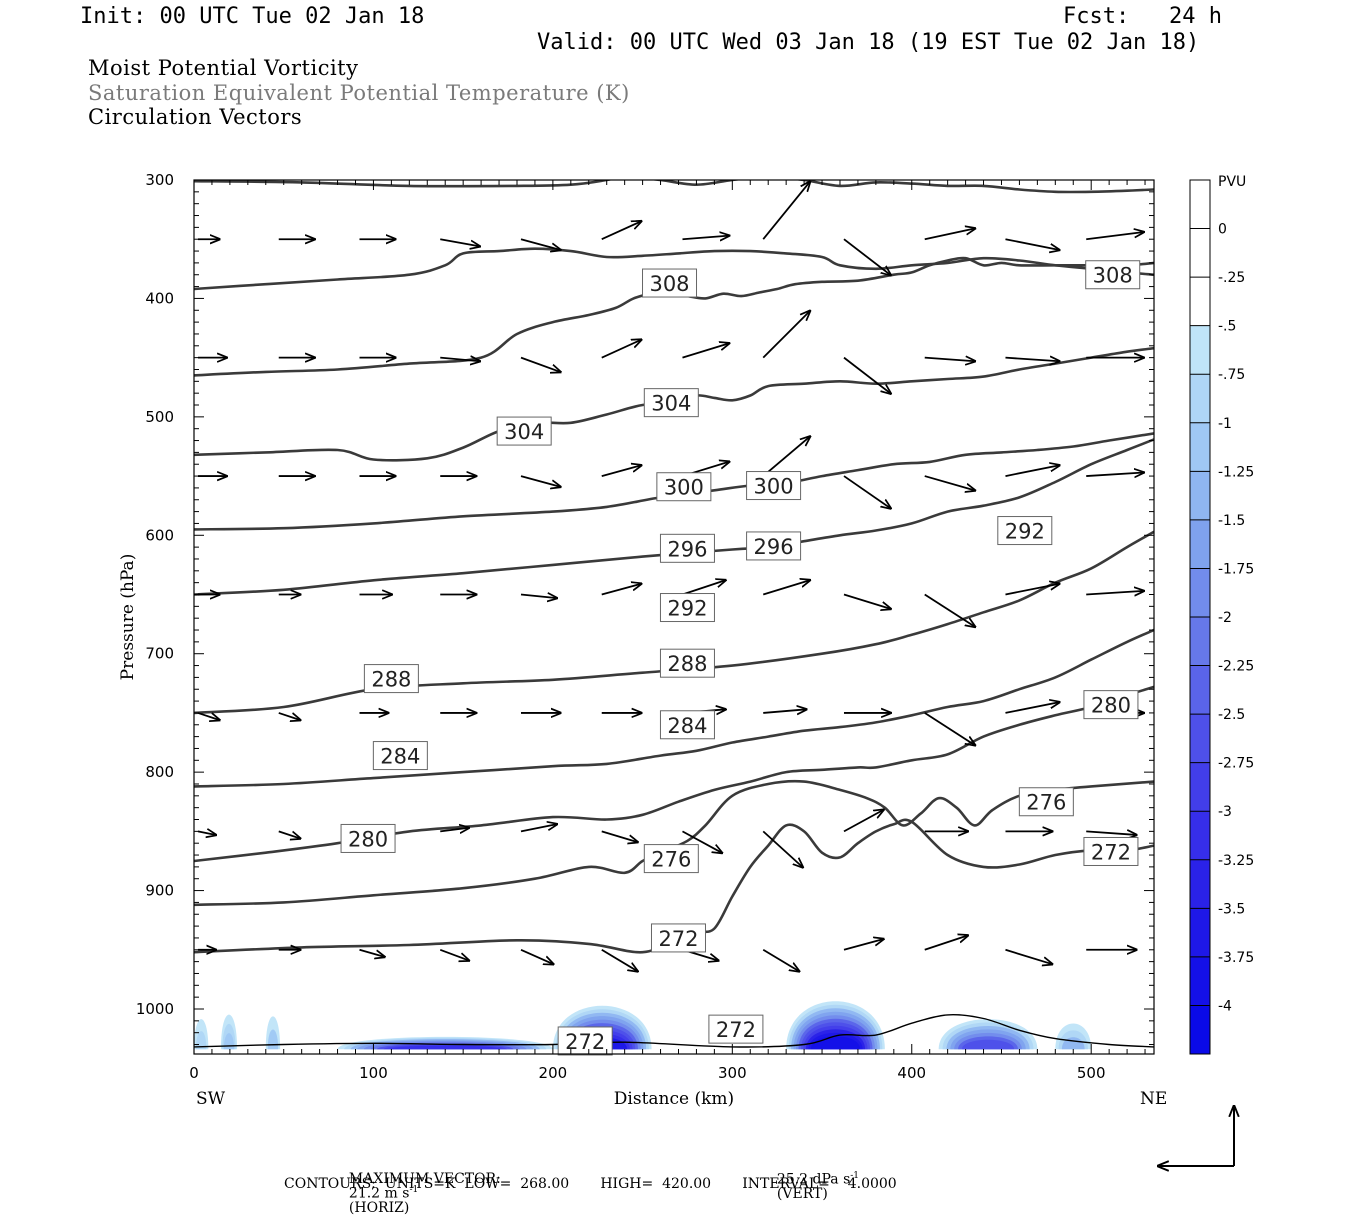 This screenshot has width=1350, height=1216. Describe the element at coordinates (414, 1190) in the screenshot. I see `horiz-exp: -1` at that location.